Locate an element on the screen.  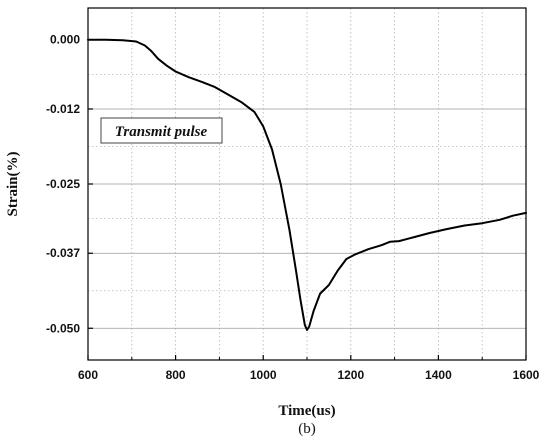
y-tick-label: -0.025 is located at coordinates (63, 184).